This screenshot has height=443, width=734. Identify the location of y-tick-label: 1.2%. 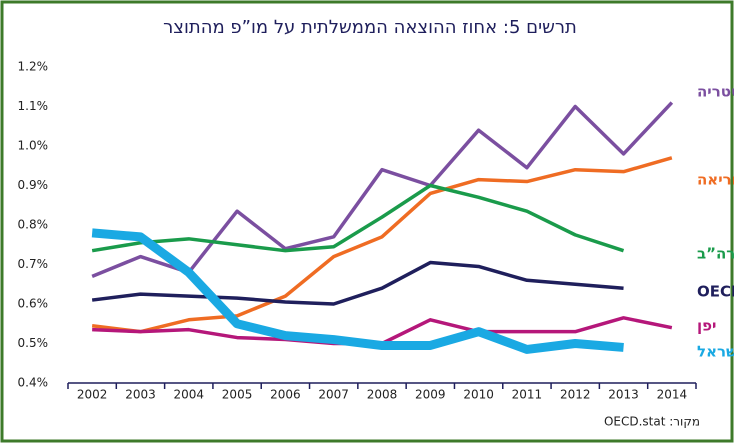
(33, 67).